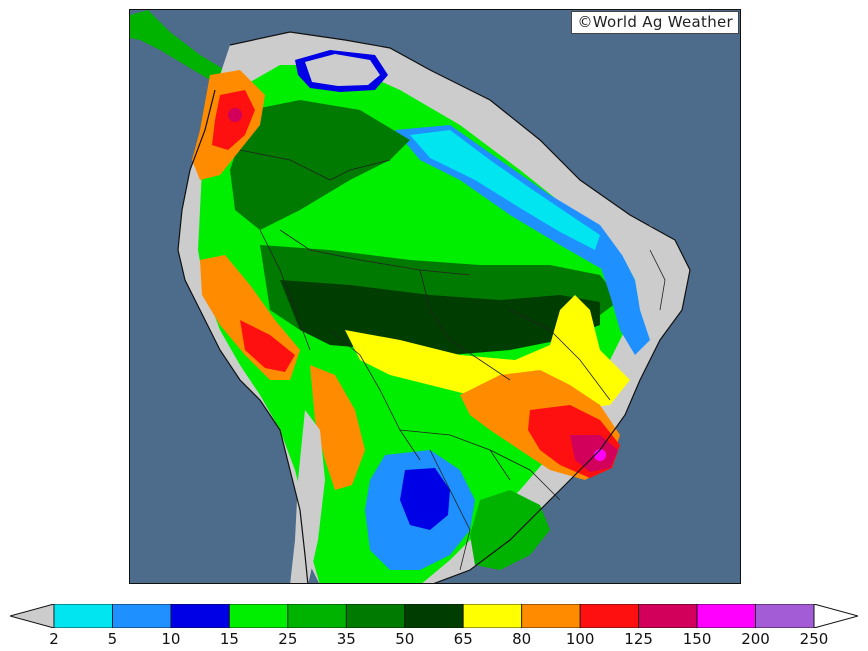 The image size is (868, 651). I want to click on colorbar-tick-label: 250, so click(814, 639).